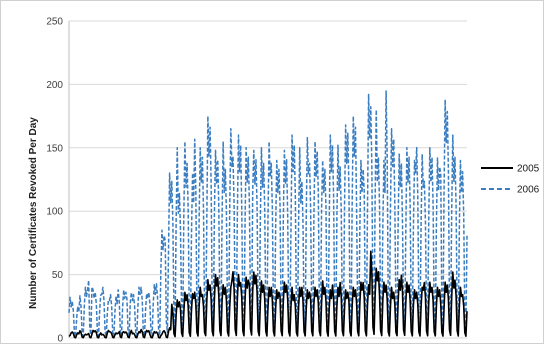 The height and width of the screenshot is (344, 544). I want to click on legend-label-2006: 2006, so click(528, 190).